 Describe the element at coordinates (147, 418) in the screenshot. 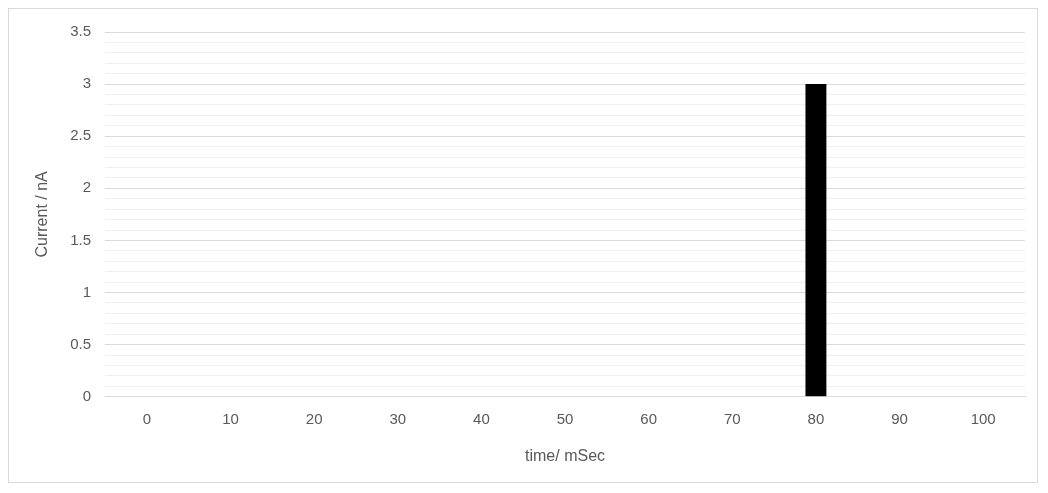

I see `x-tick-label: 0` at that location.